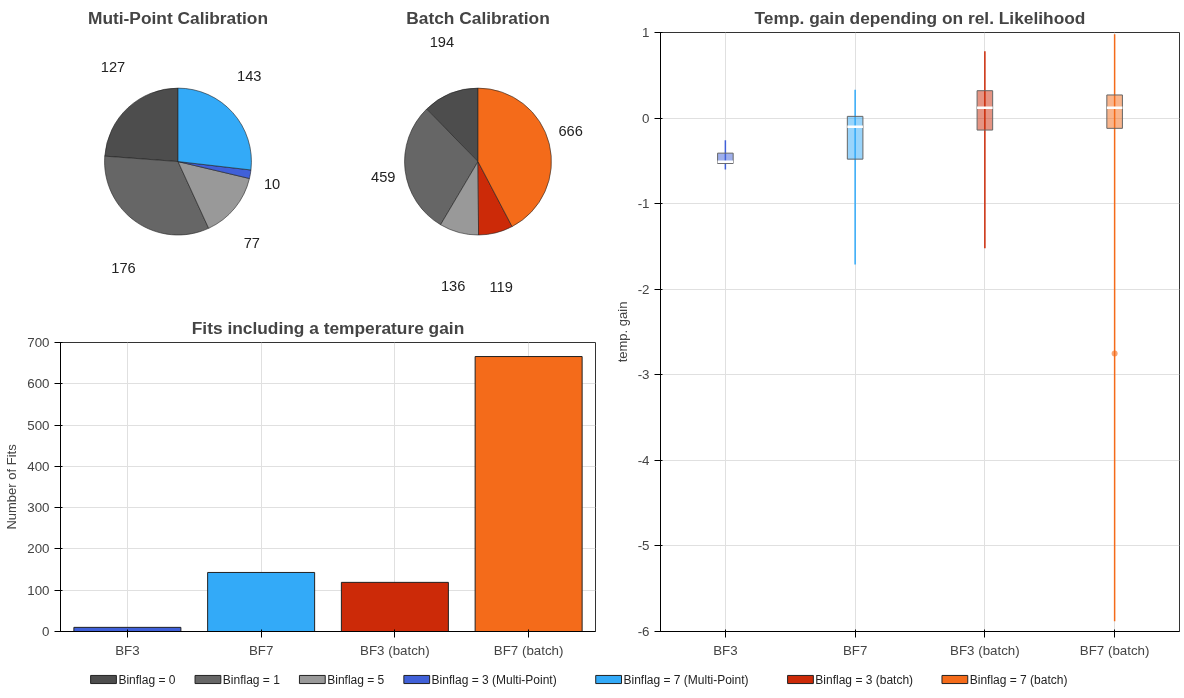 The height and width of the screenshot is (698, 1184). I want to click on y-tick-label: -1, so click(643, 204).